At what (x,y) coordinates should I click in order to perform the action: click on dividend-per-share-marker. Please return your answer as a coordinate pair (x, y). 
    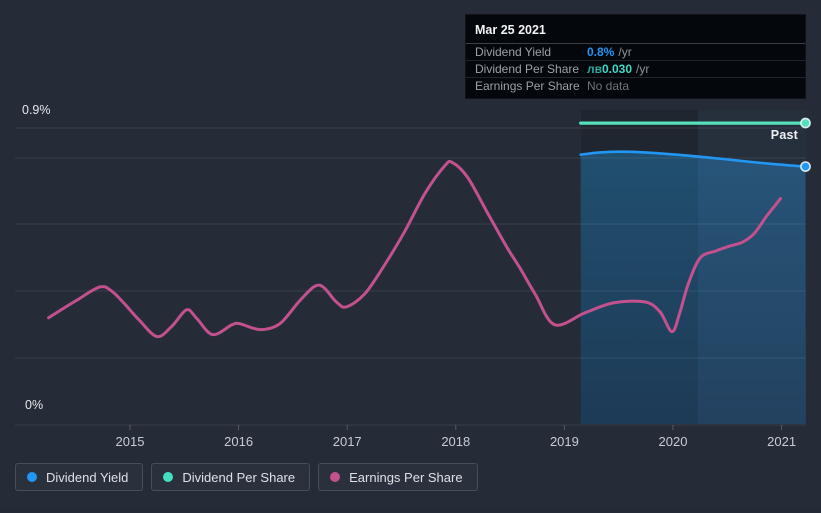
    Looking at the image, I should click on (805, 123).